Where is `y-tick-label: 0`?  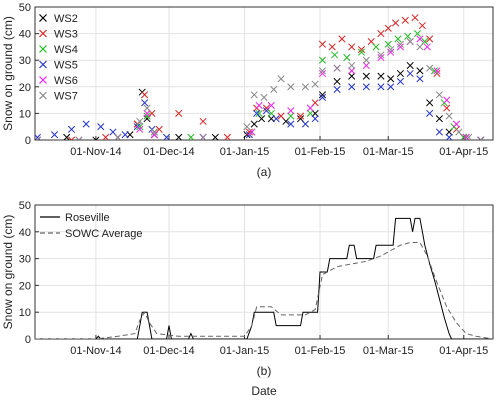 y-tick-label: 0 is located at coordinates (28, 340).